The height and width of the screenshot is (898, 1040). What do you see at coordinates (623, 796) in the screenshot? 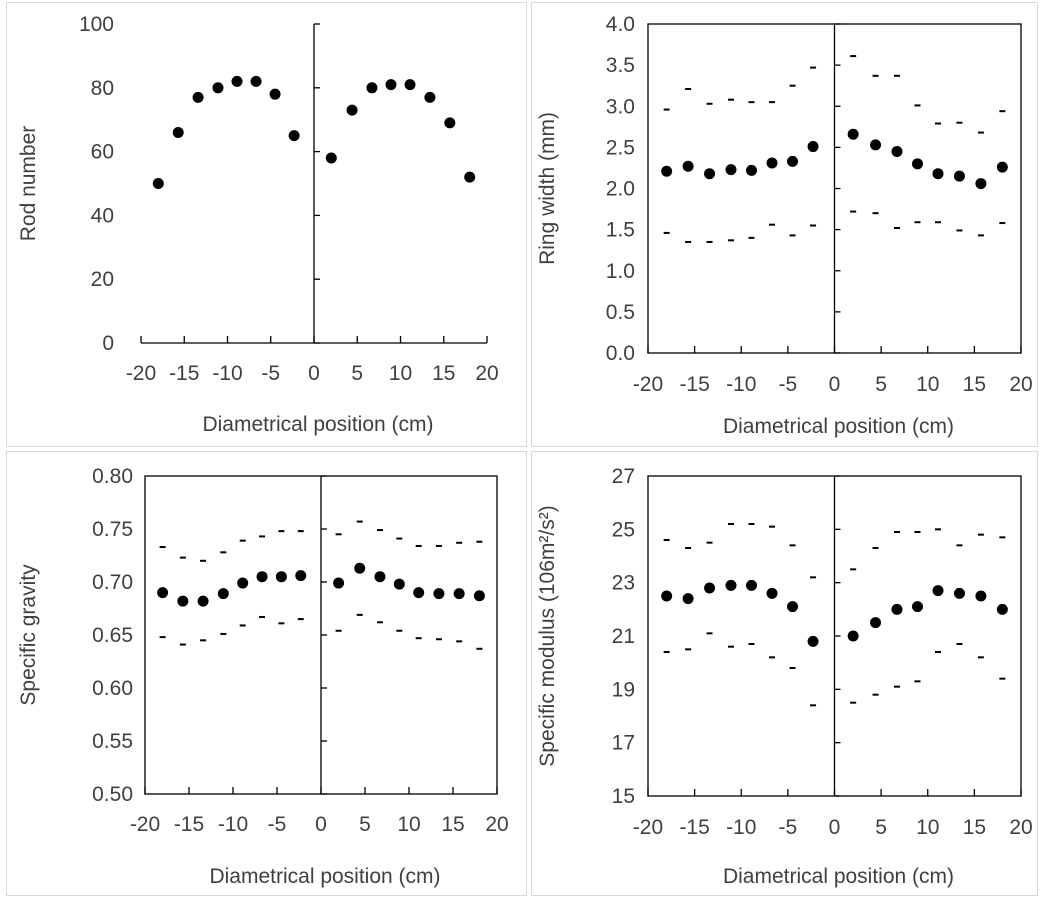
I see `y-tick-label: 15` at bounding box center [623, 796].